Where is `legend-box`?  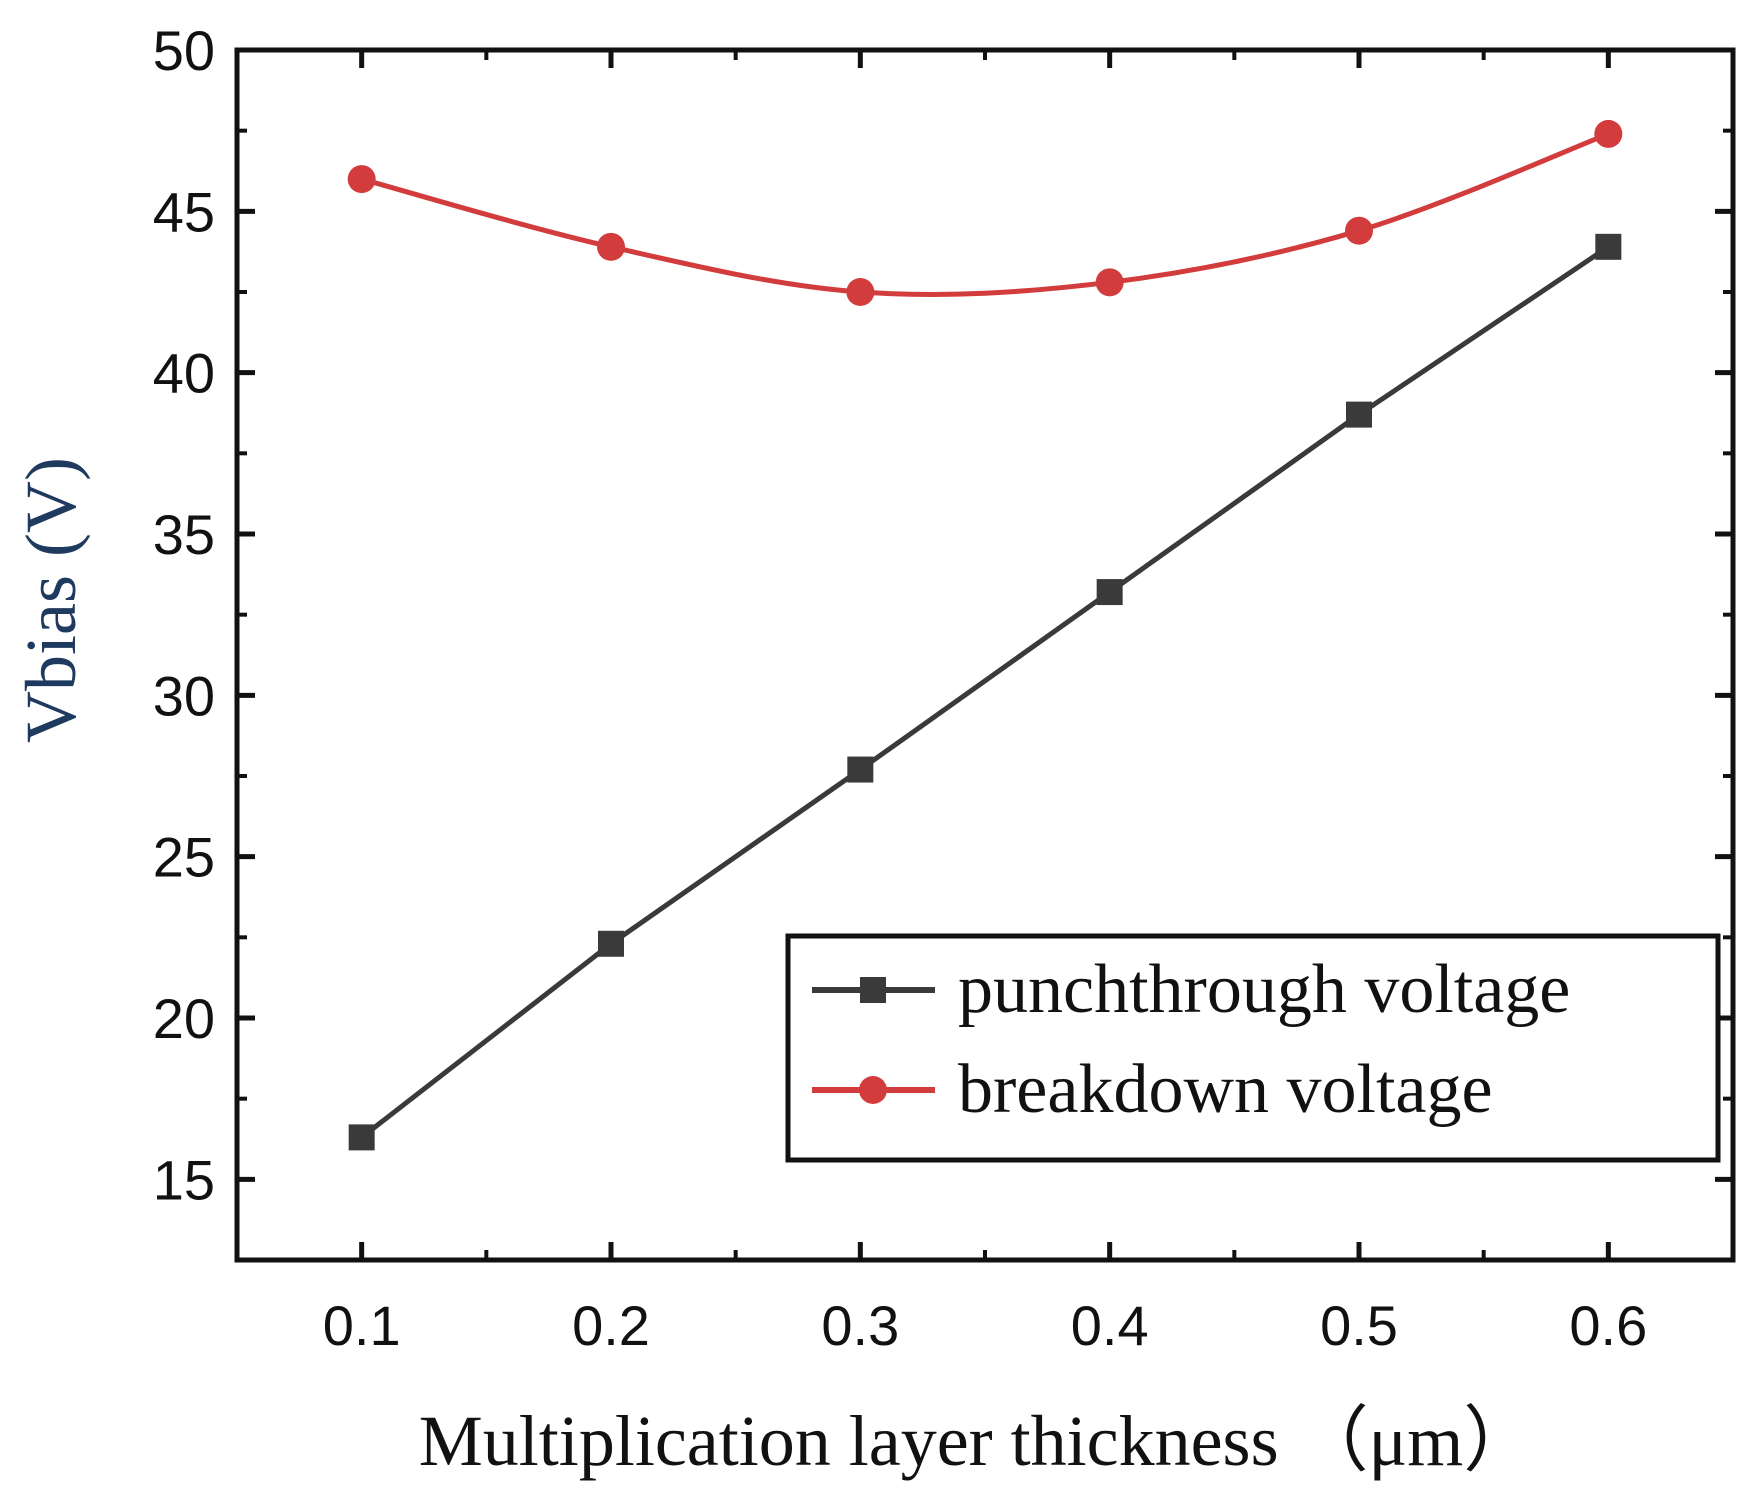
legend-box is located at coordinates (1253, 1048).